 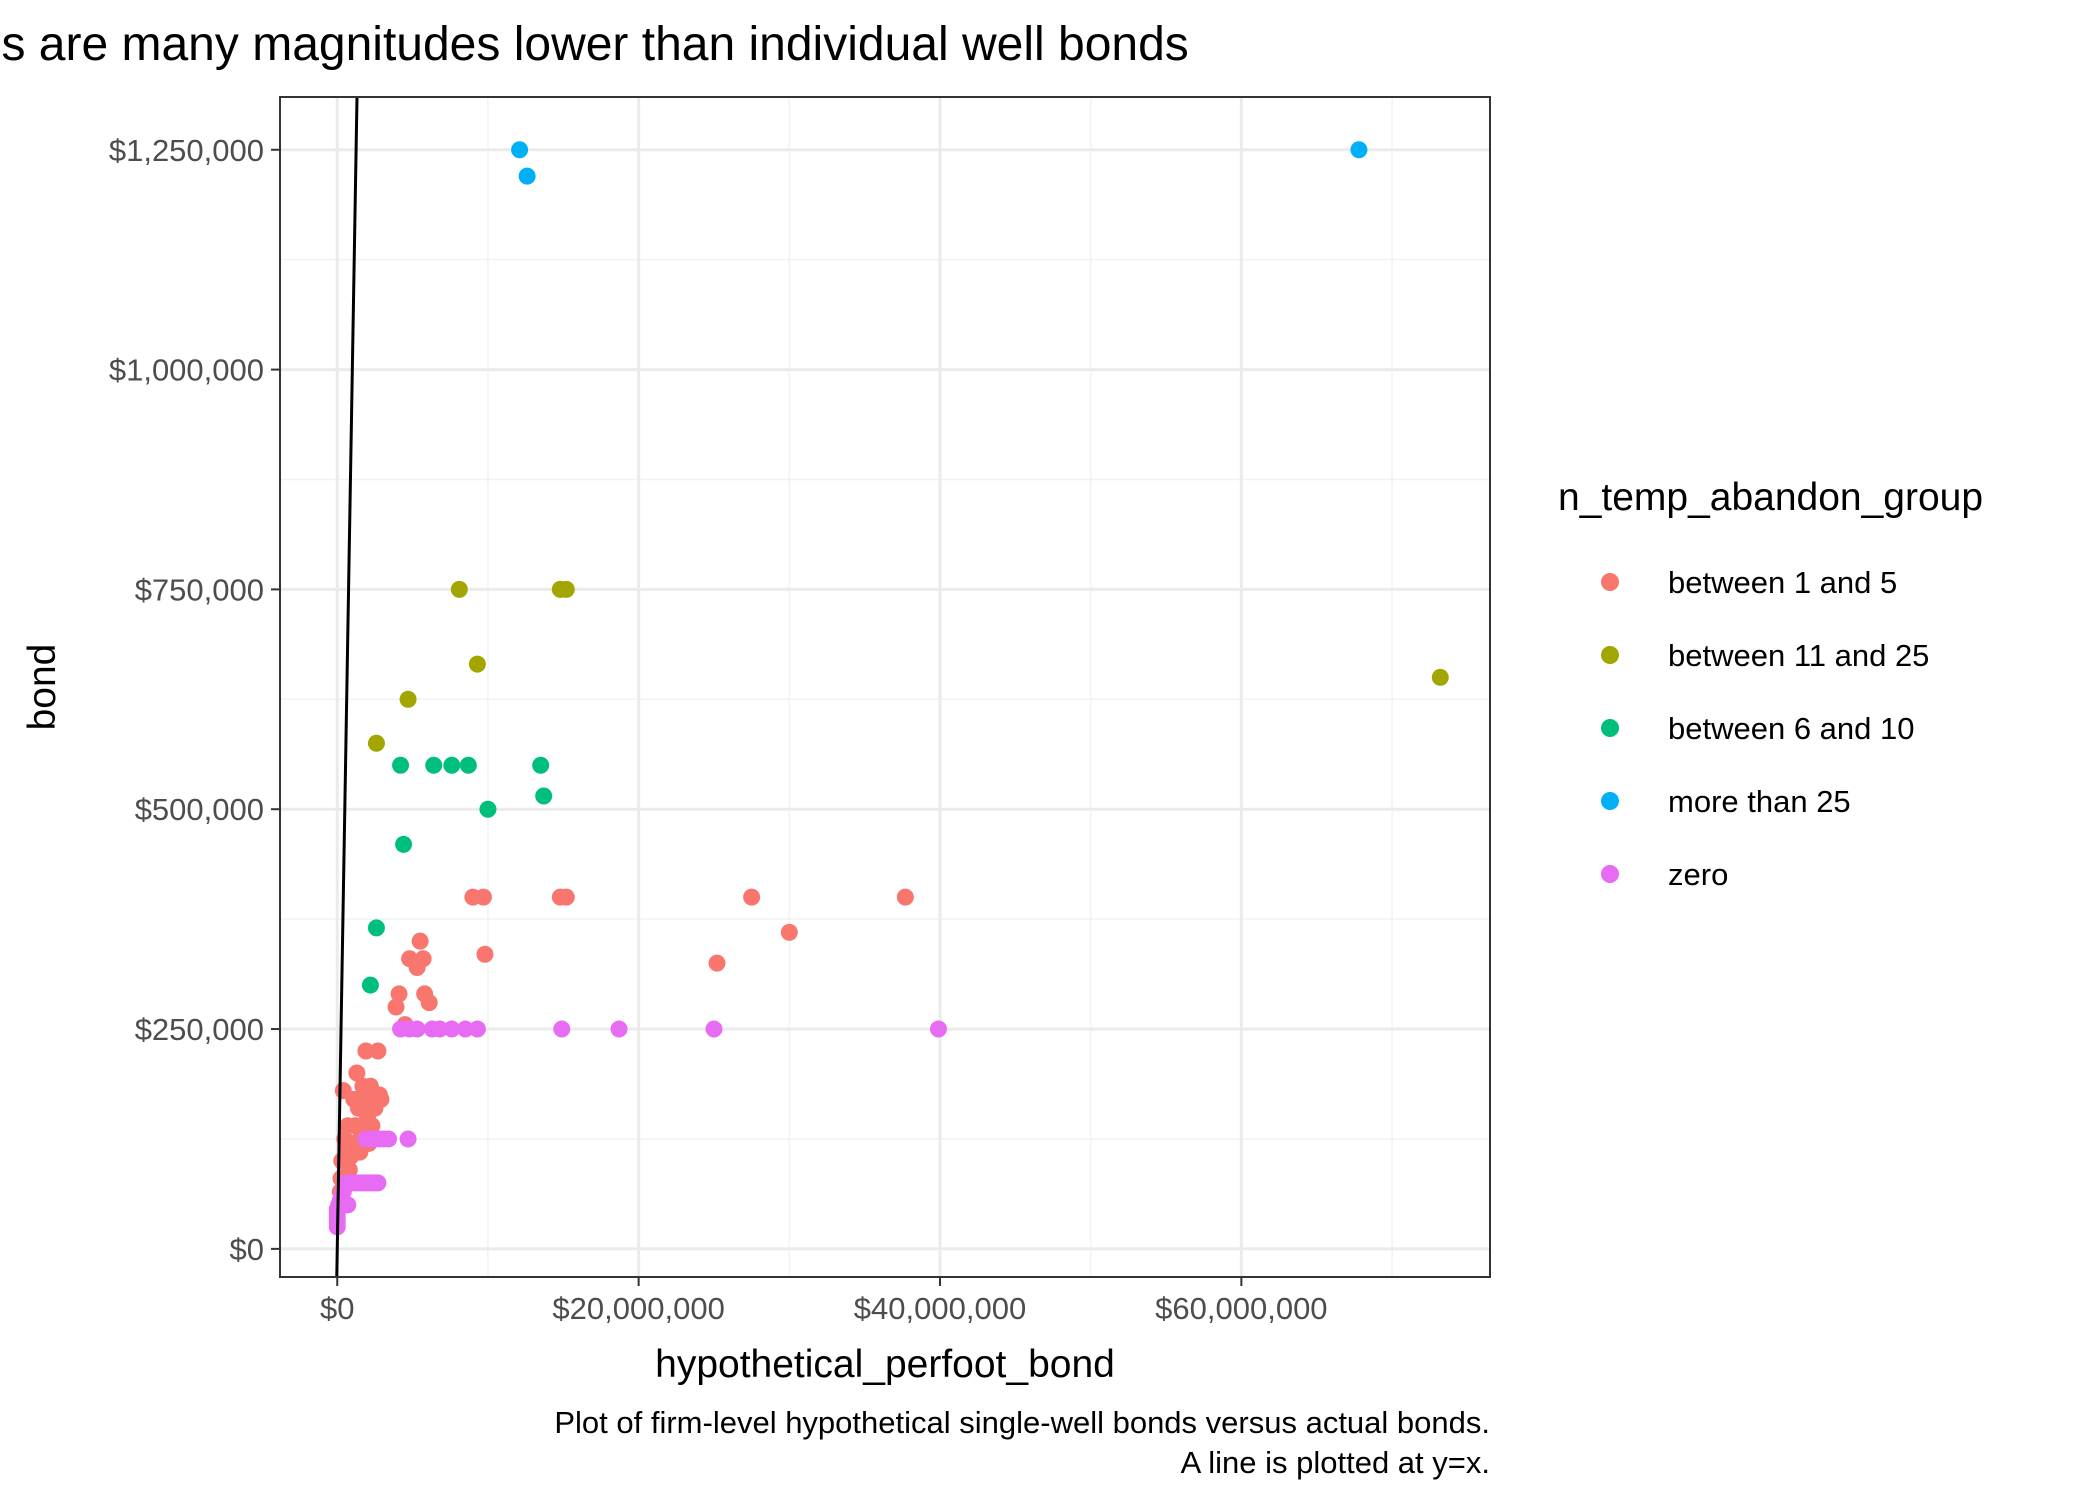 What do you see at coordinates (1698, 874) in the screenshot?
I see `legend-label: zero` at bounding box center [1698, 874].